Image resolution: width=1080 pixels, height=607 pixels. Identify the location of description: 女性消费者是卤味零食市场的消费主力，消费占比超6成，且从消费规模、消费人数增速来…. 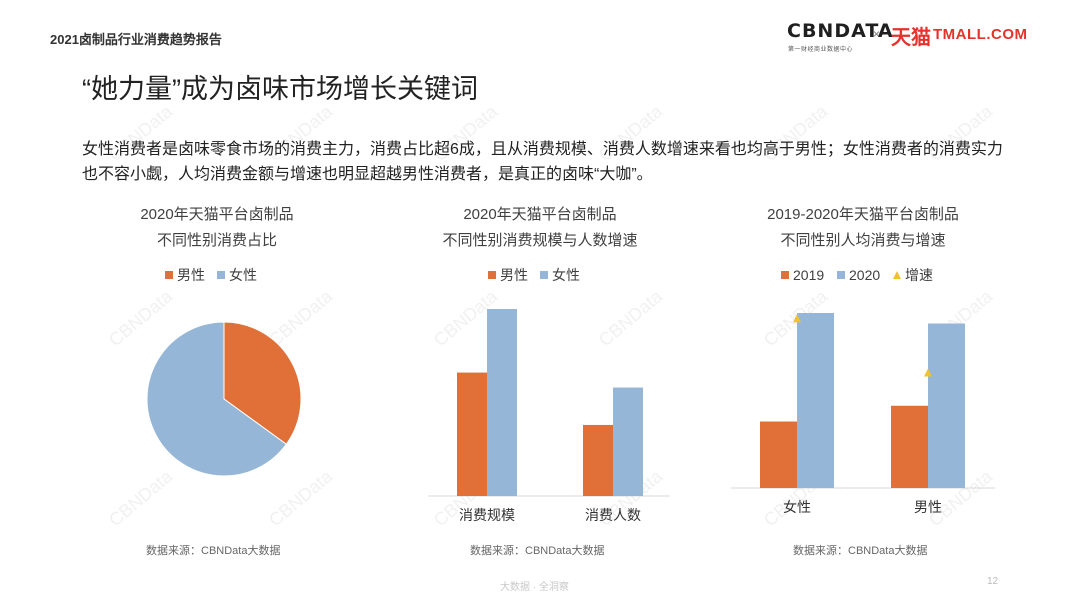
(542, 162).